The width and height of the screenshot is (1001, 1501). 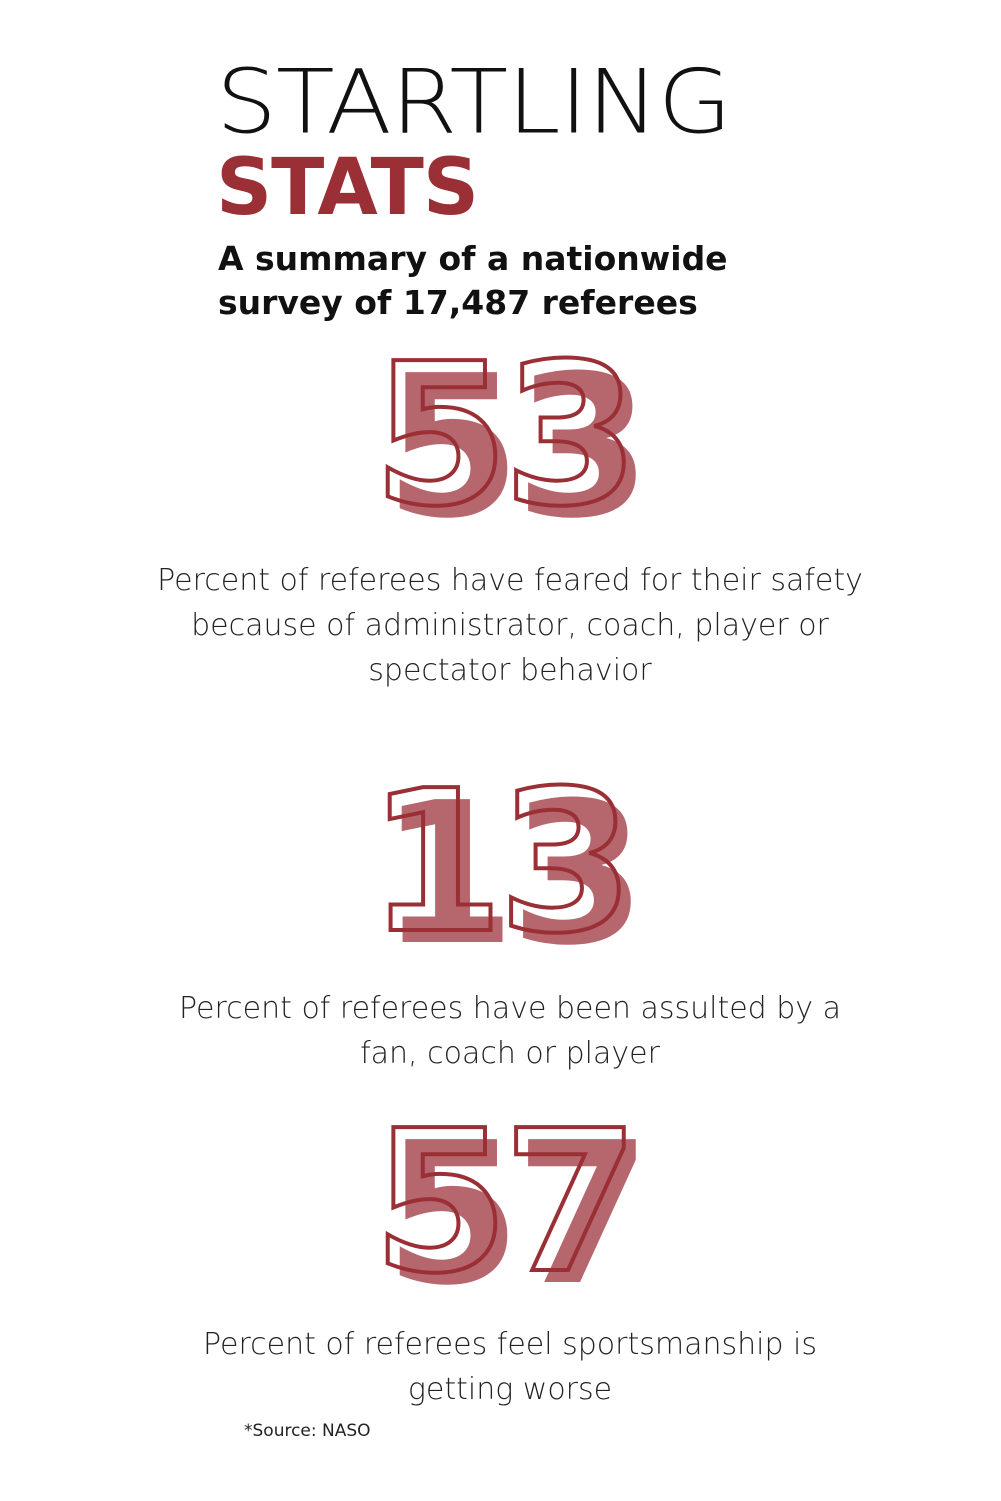 What do you see at coordinates (515, 448) in the screenshot?
I see `stat-number-53-fill: 53` at bounding box center [515, 448].